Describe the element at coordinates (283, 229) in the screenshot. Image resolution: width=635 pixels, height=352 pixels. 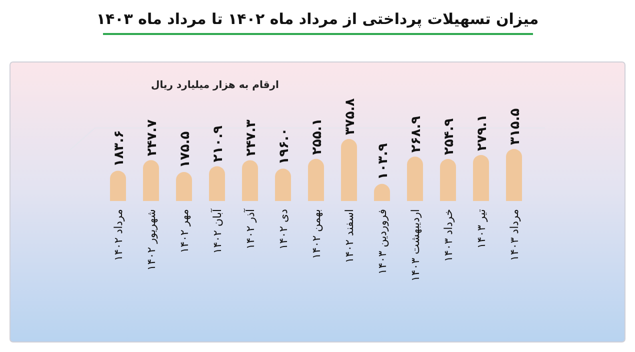
I see `x-tick-label: دی ۱۴۰۲` at that location.